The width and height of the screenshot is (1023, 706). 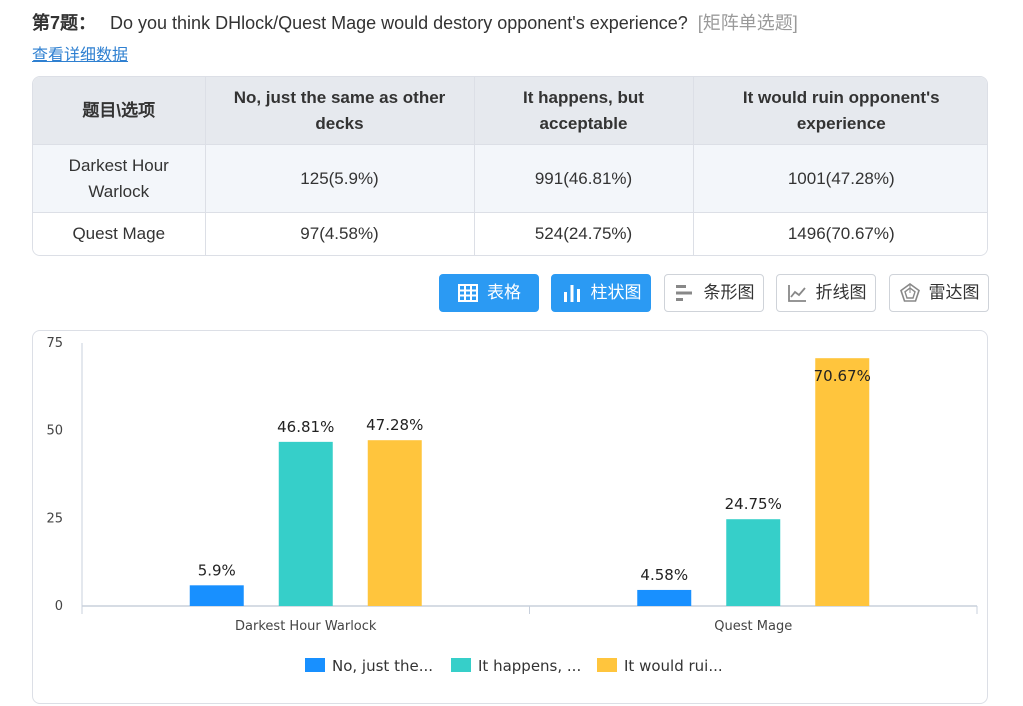 What do you see at coordinates (306, 626) in the screenshot?
I see `x-tick-label: Darkest Hour Warlock` at bounding box center [306, 626].